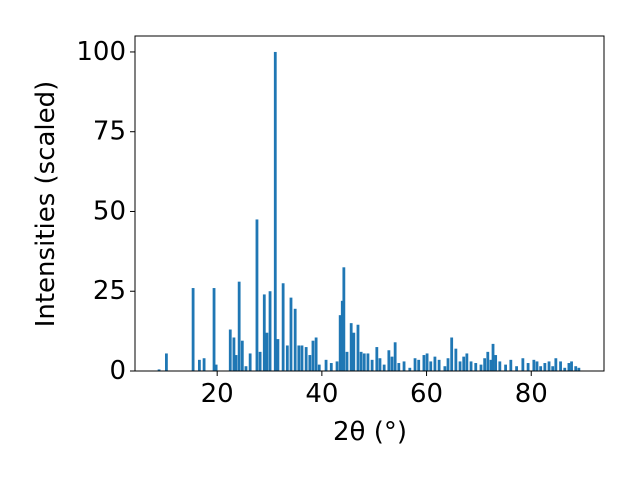 Image resolution: width=640 pixels, height=480 pixels. Describe the element at coordinates (217, 394) in the screenshot. I see `x-tick-label: 20` at that location.